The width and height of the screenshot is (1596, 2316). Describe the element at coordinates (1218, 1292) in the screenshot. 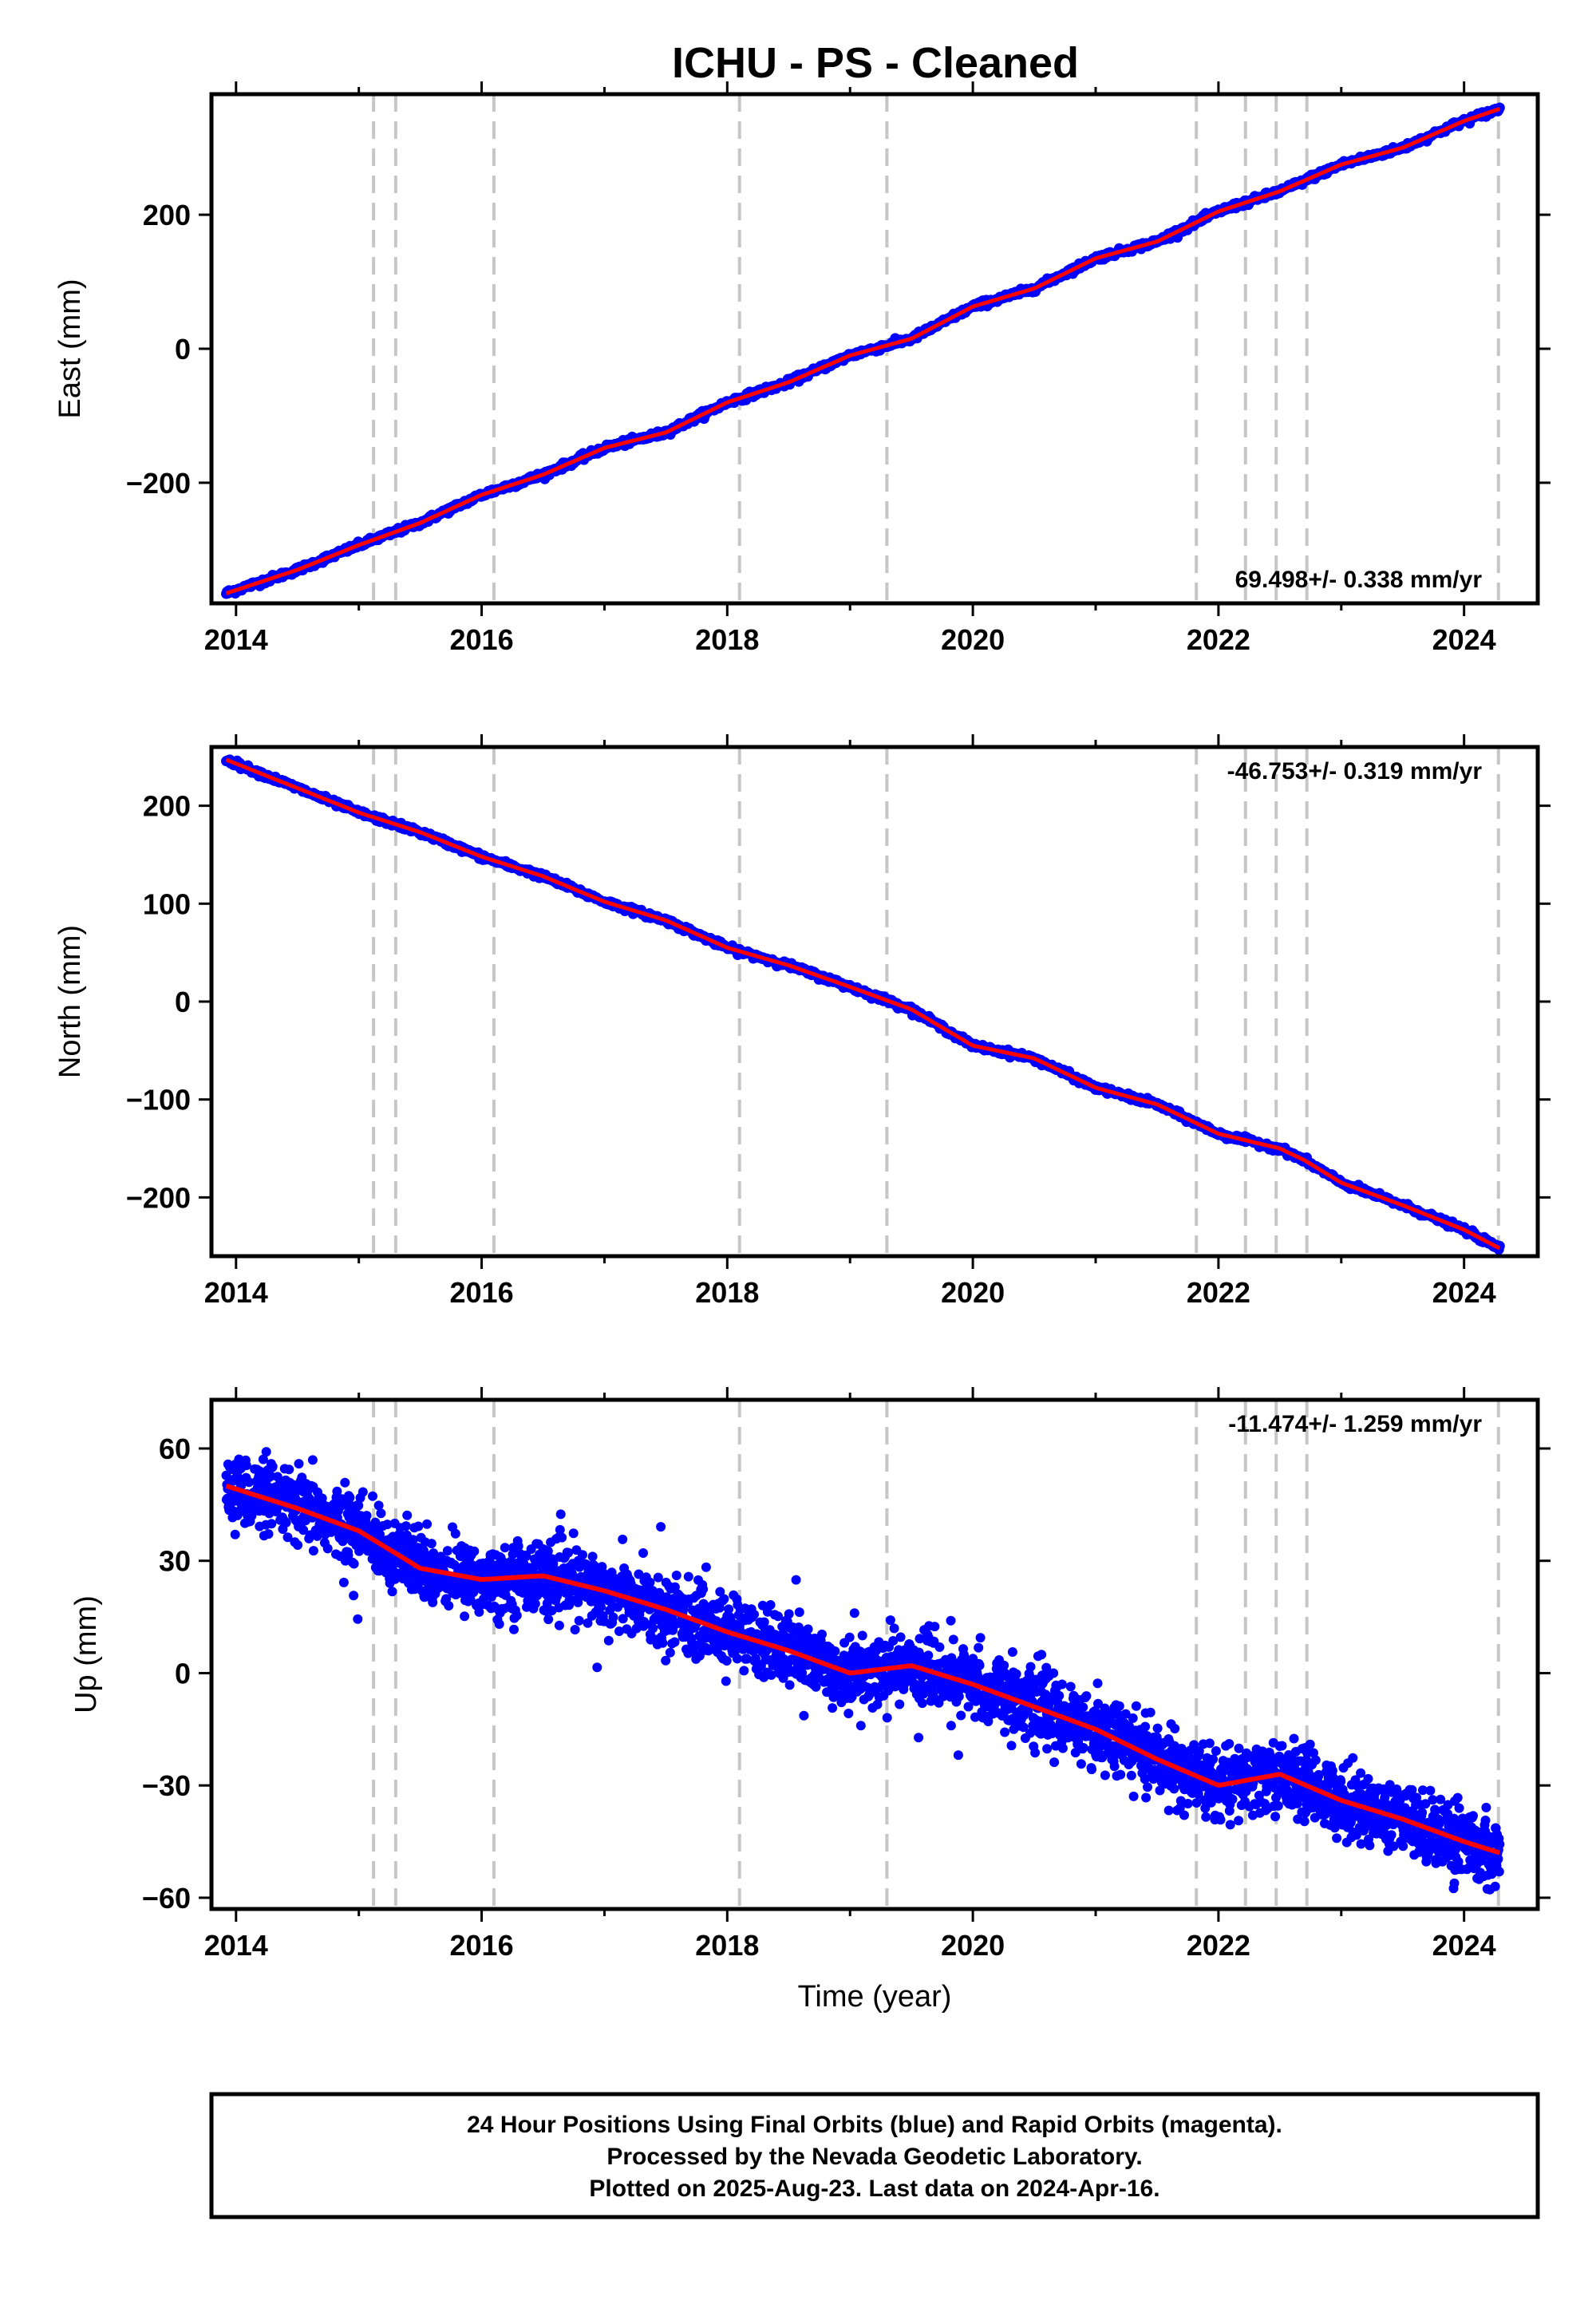

I see `x-tick-label: 2022` at that location.